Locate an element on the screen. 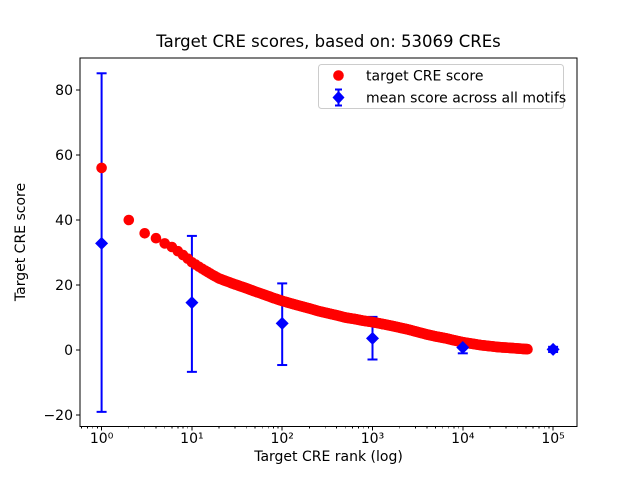  legend-target-marker-icon is located at coordinates (338, 75).